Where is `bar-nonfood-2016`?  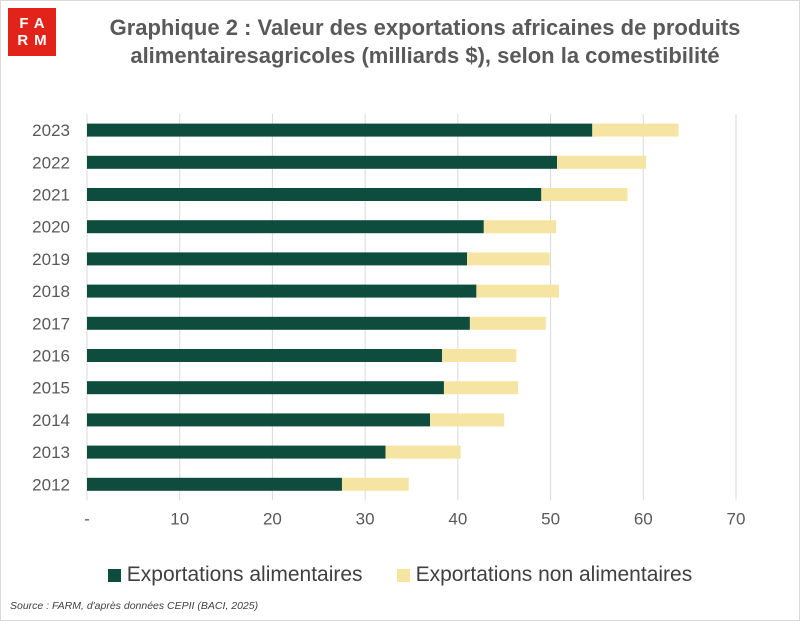
bar-nonfood-2016 is located at coordinates (479, 355).